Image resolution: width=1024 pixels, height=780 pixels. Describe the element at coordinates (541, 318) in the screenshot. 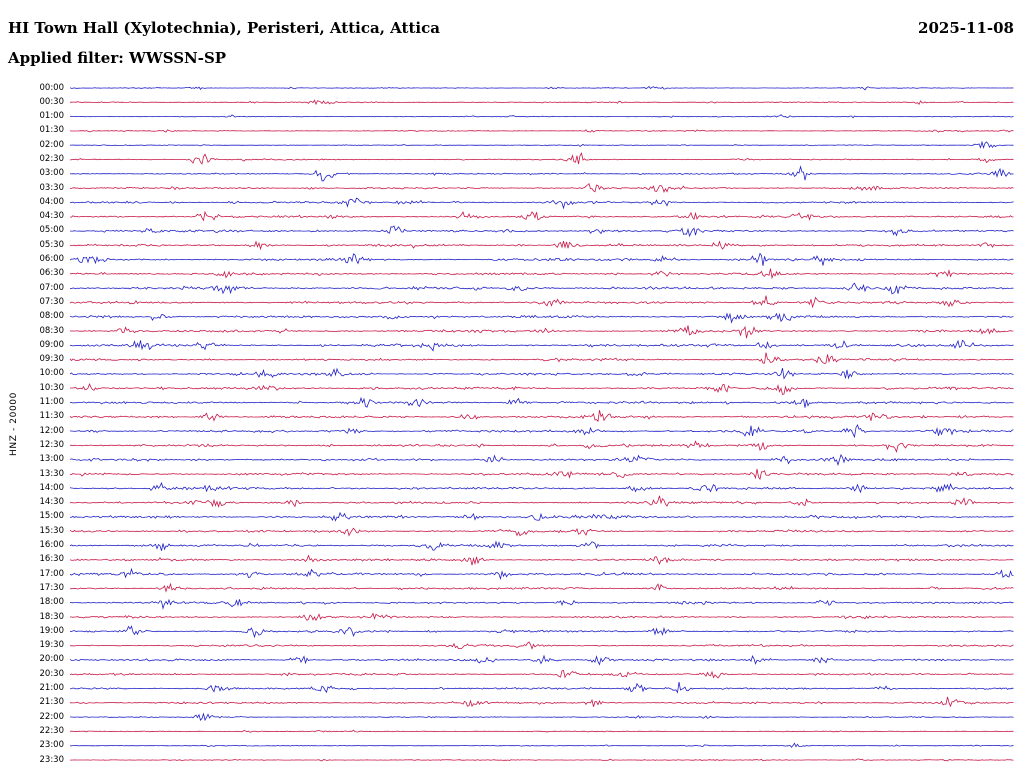

I see `trace-row-08:00` at that location.